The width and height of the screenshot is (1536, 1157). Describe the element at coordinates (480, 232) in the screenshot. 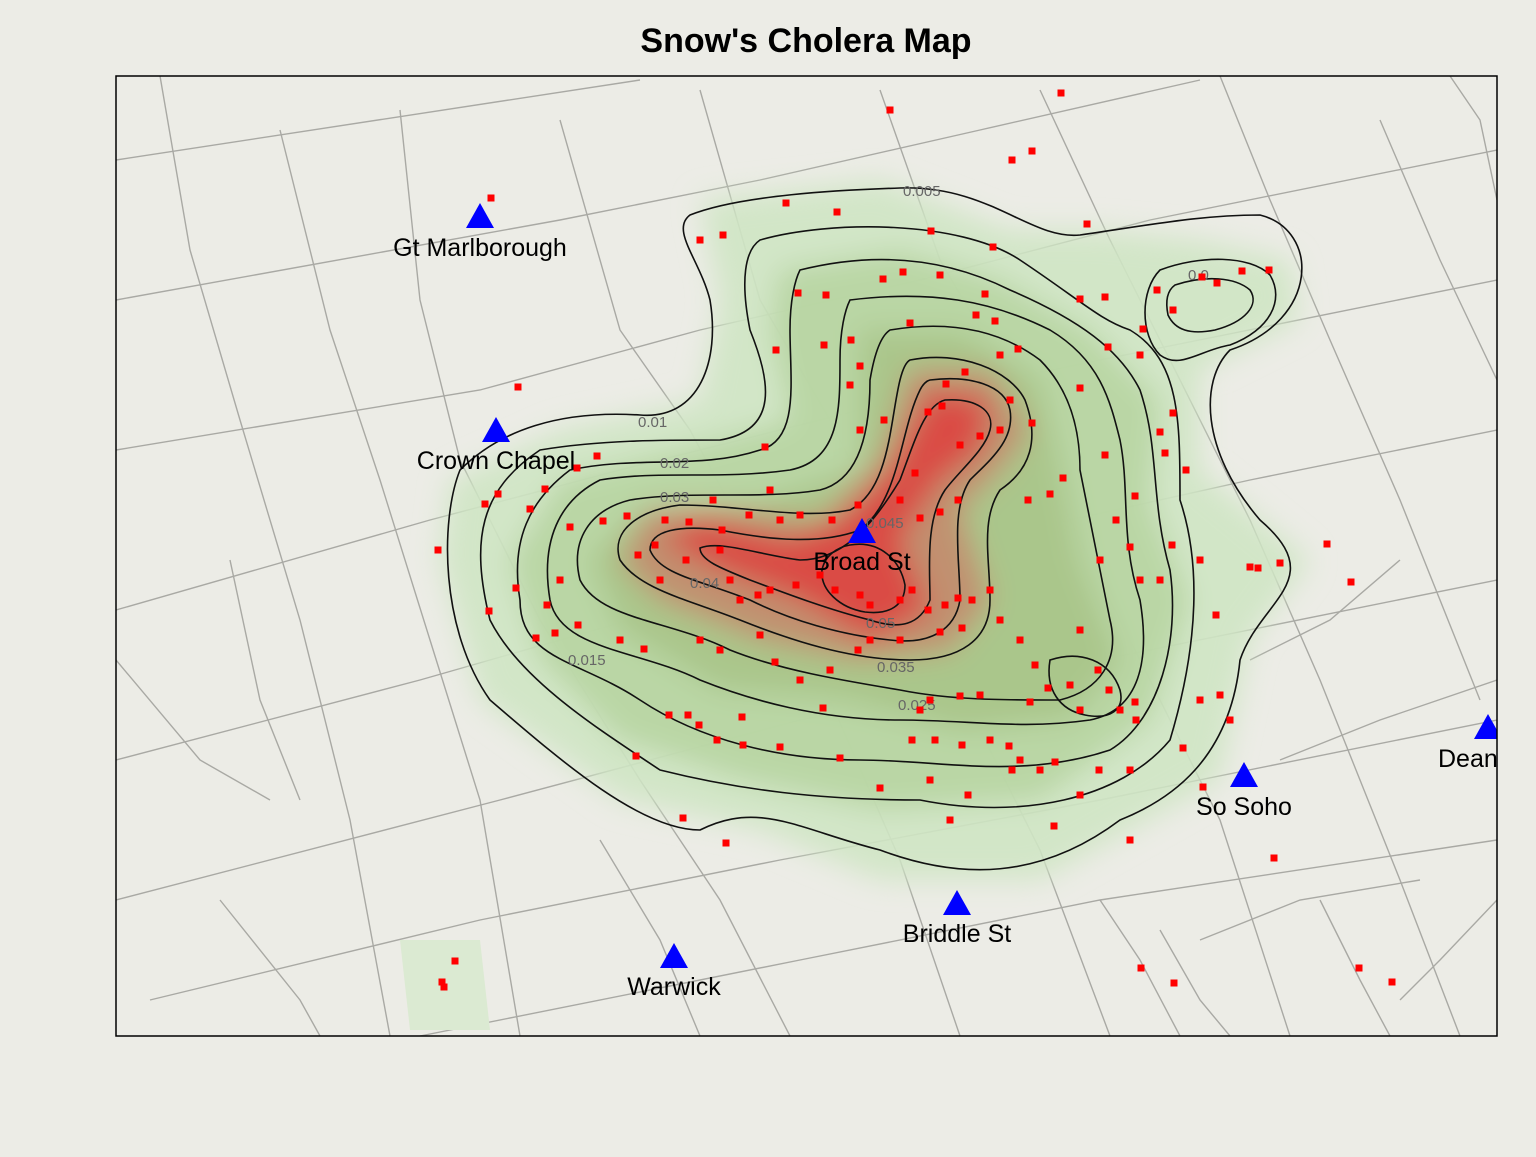

I see `pump-gt-marlborough: Gt Marlborough` at that location.